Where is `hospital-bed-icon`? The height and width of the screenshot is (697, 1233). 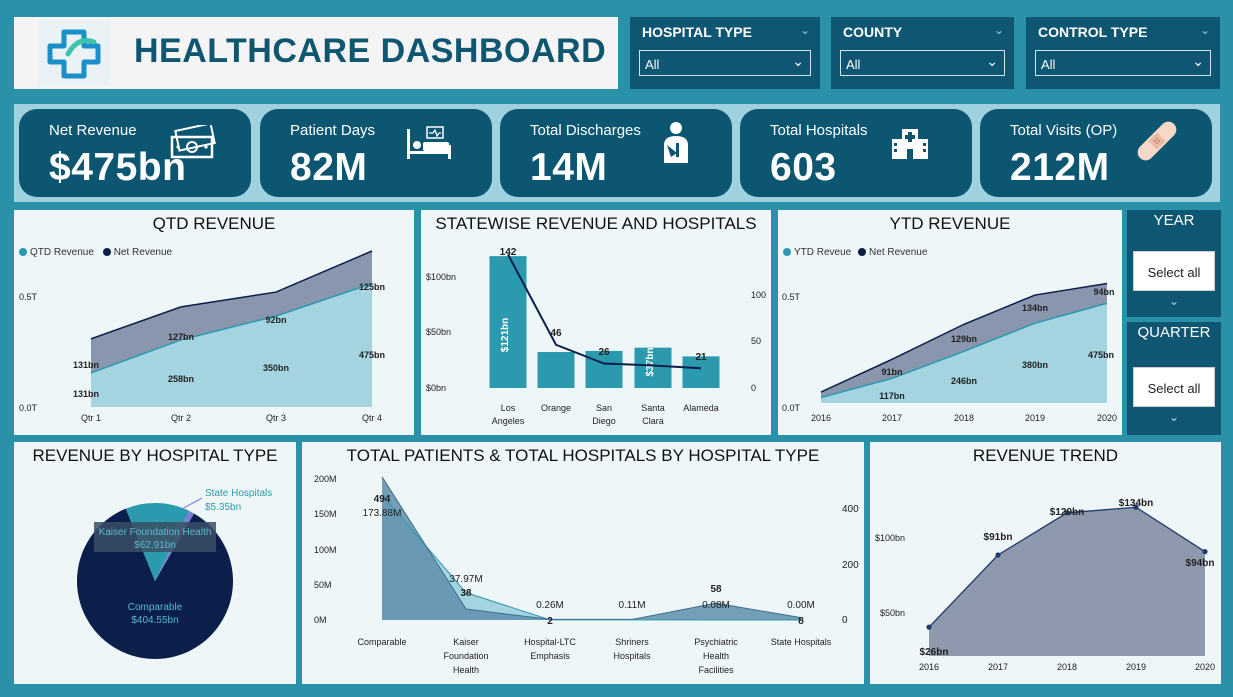 hospital-bed-icon is located at coordinates (429, 145).